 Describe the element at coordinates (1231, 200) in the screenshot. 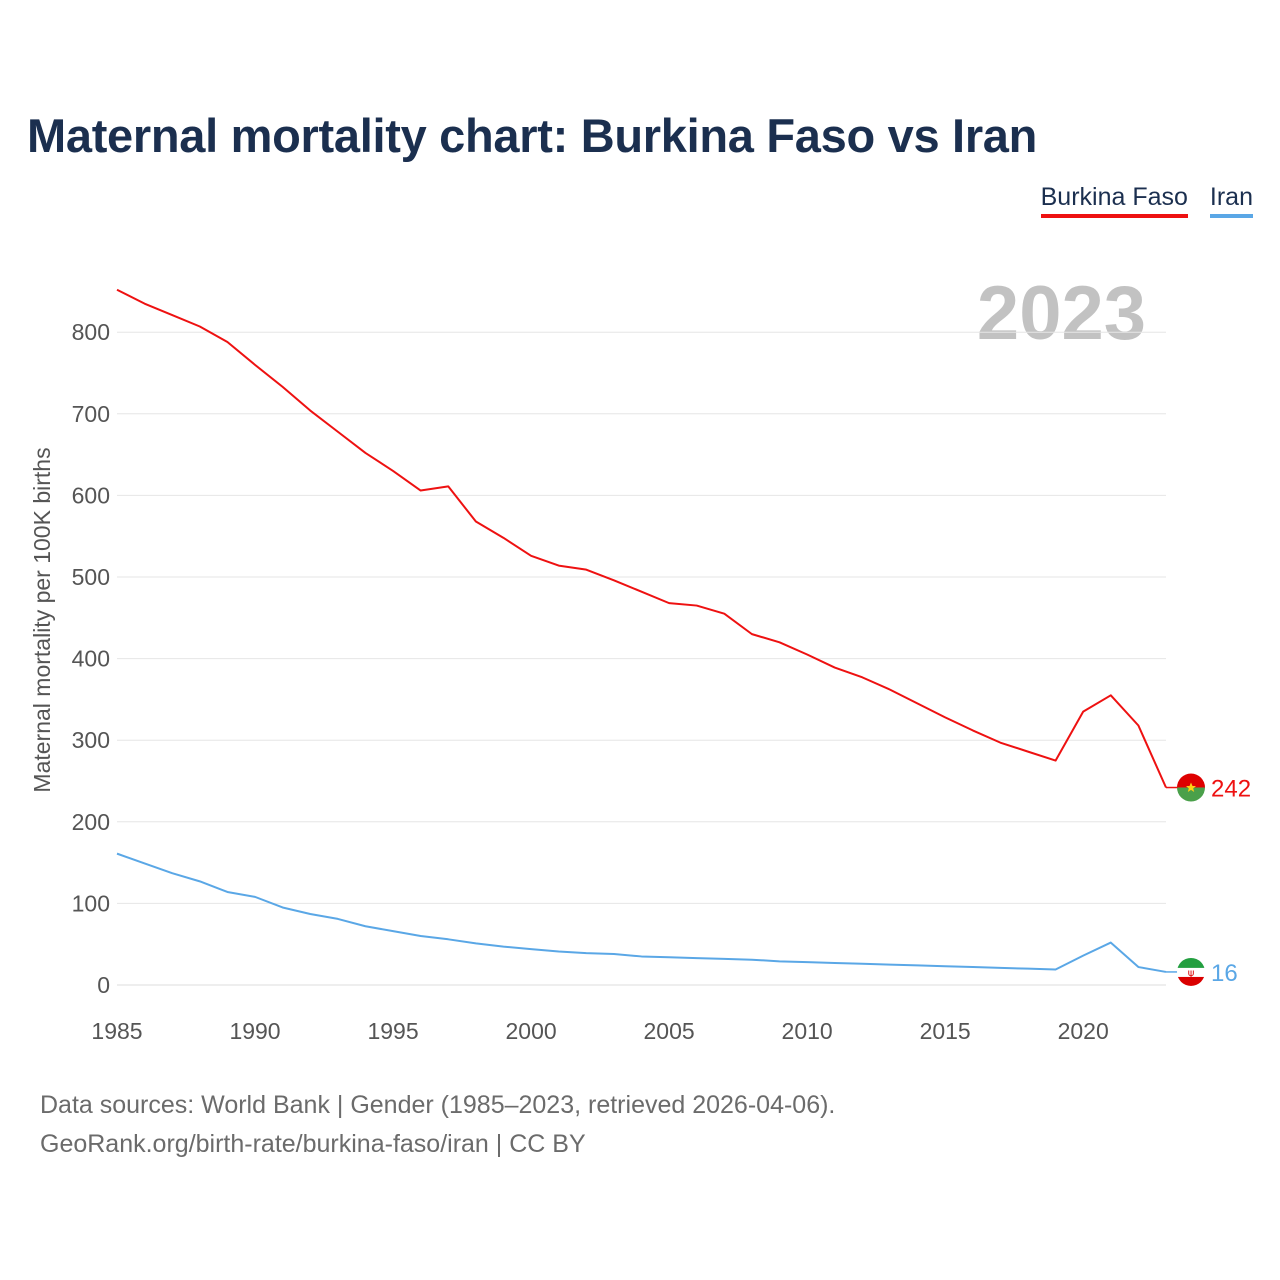

I see `legend-item-iran: Iran` at that location.